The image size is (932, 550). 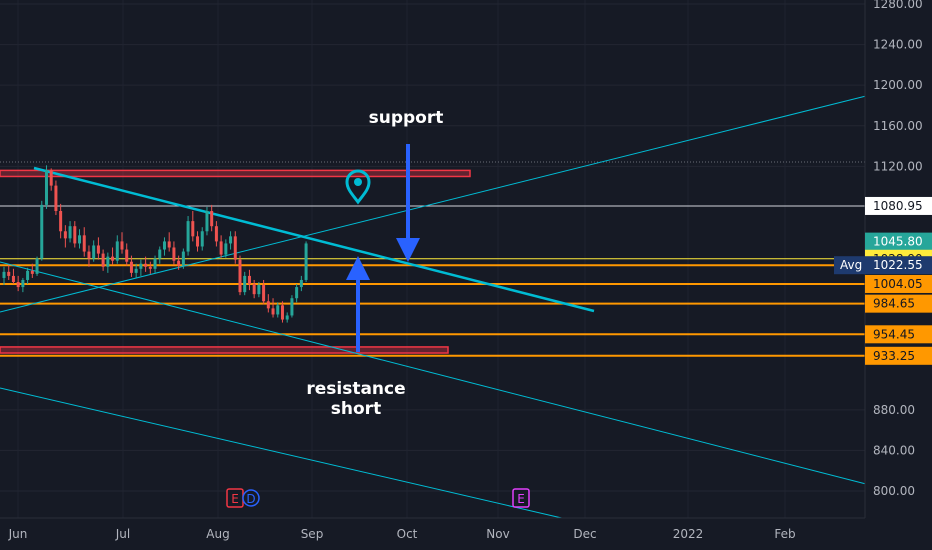 I want to click on price-tag: 984.65, so click(x=898, y=303).